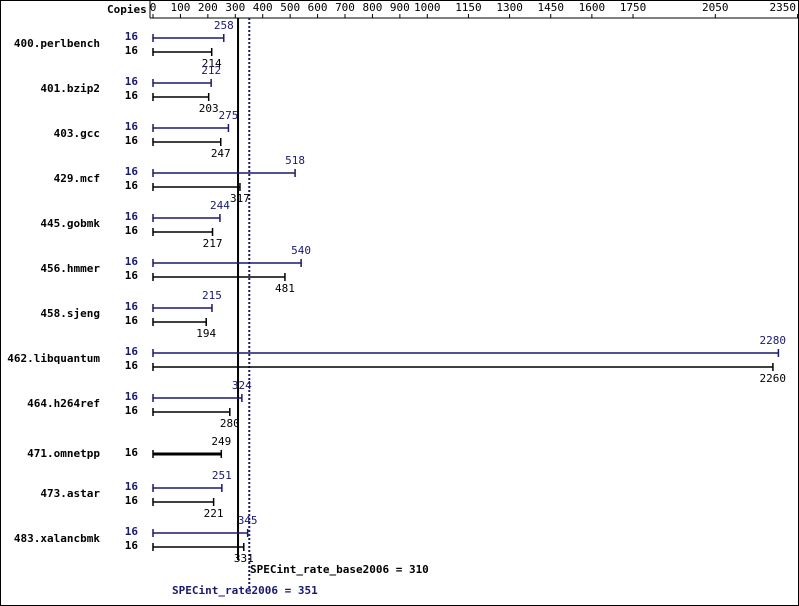 The width and height of the screenshot is (799, 606). What do you see at coordinates (220, 205) in the screenshot?
I see `value-label: 244` at bounding box center [220, 205].